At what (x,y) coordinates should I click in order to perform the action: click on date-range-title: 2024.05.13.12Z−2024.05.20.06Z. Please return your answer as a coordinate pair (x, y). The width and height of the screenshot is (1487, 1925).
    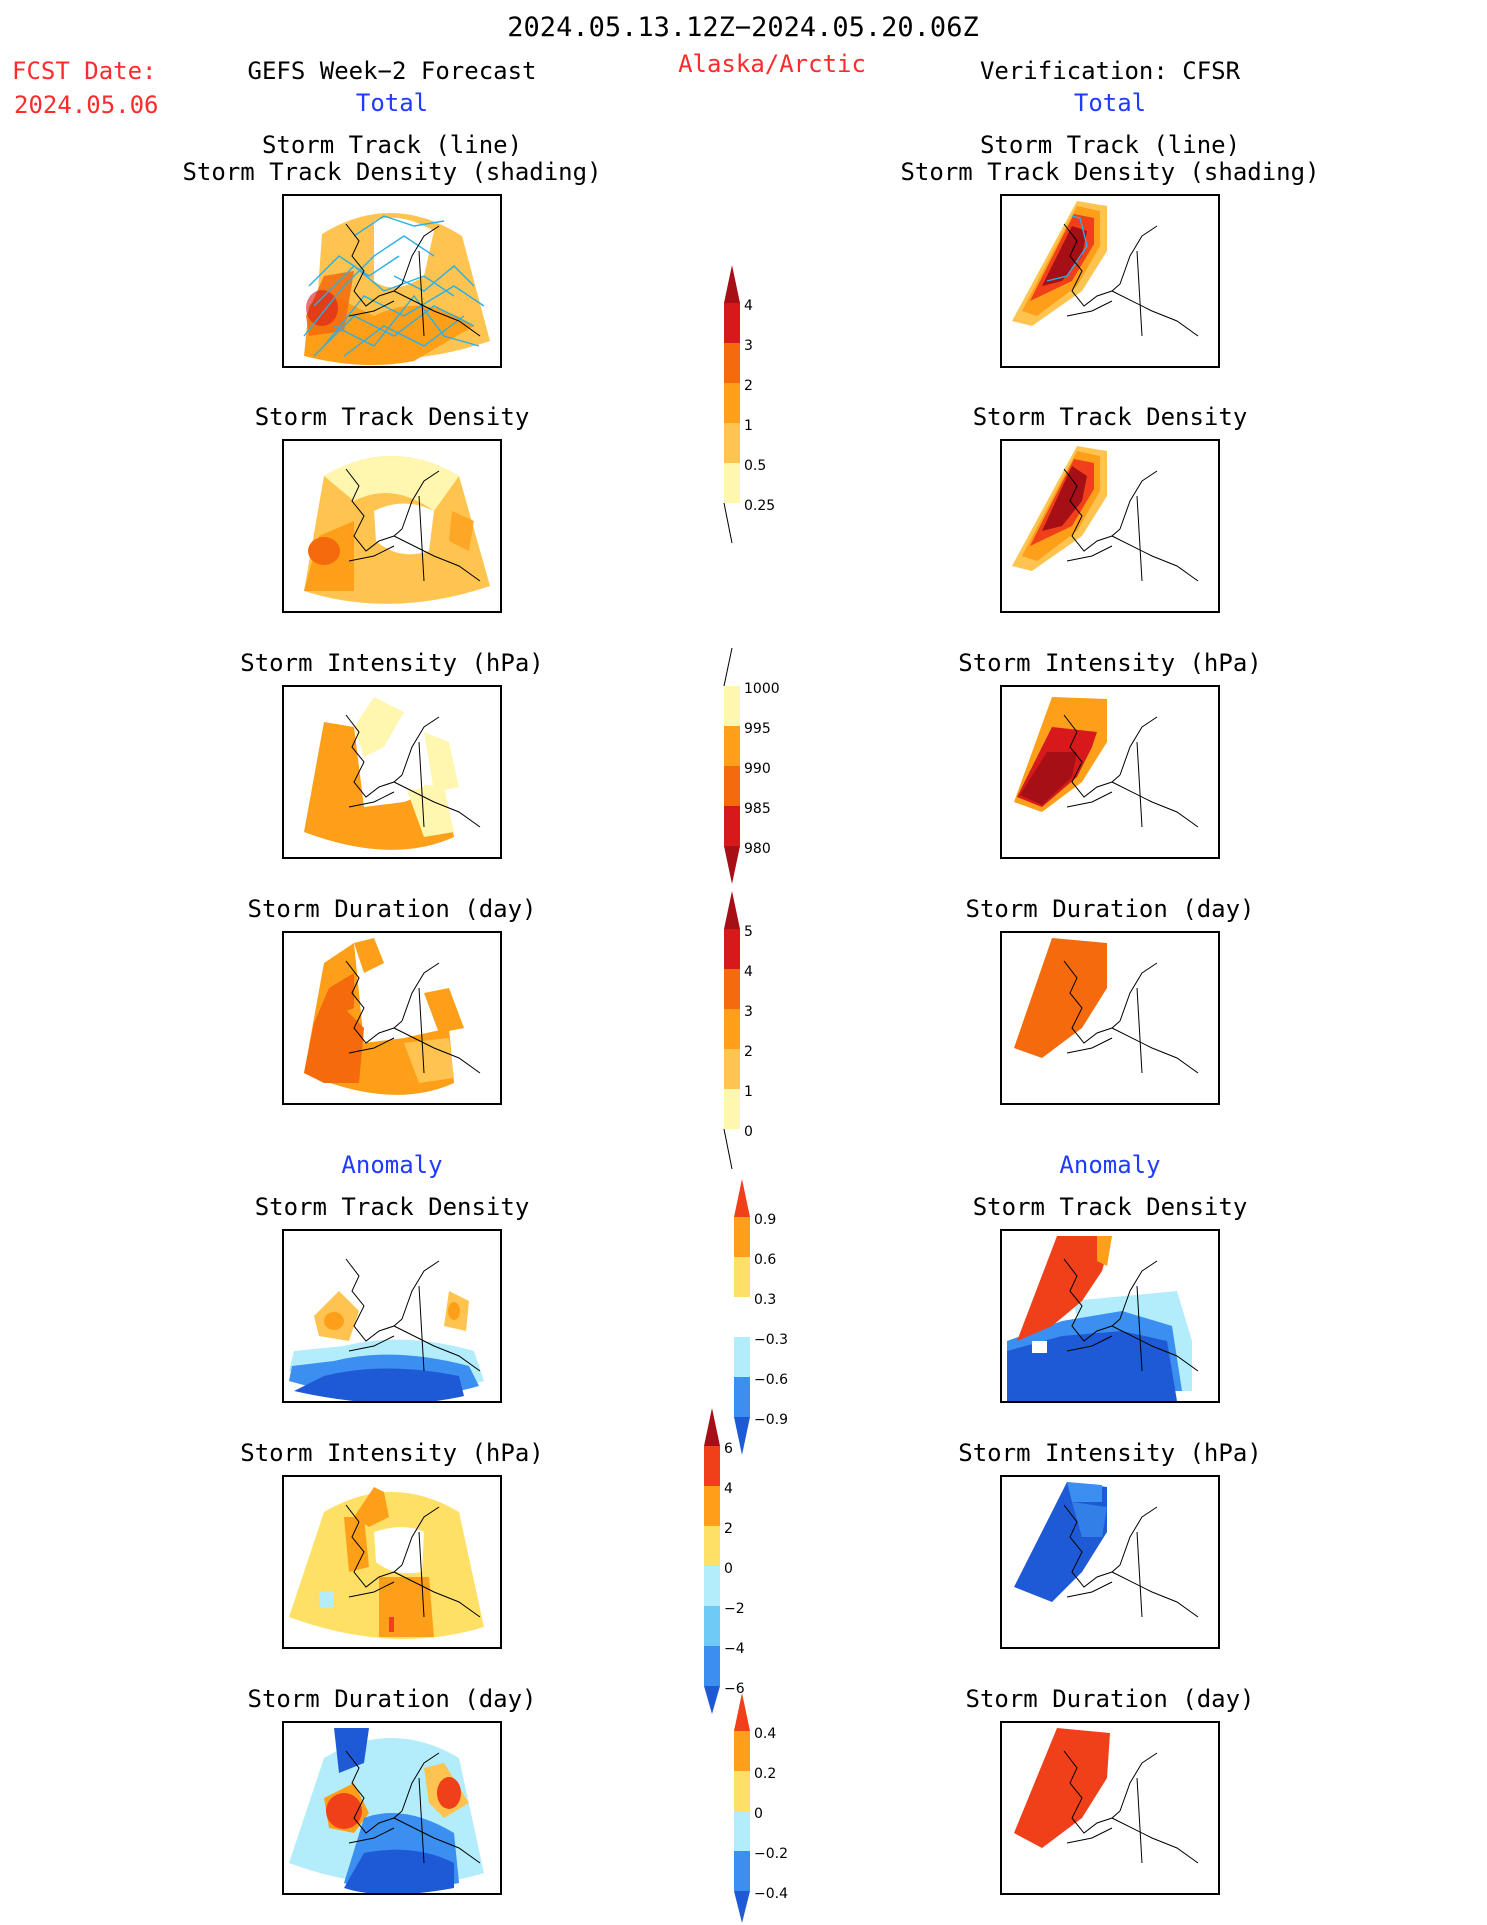
    Looking at the image, I should click on (743, 27).